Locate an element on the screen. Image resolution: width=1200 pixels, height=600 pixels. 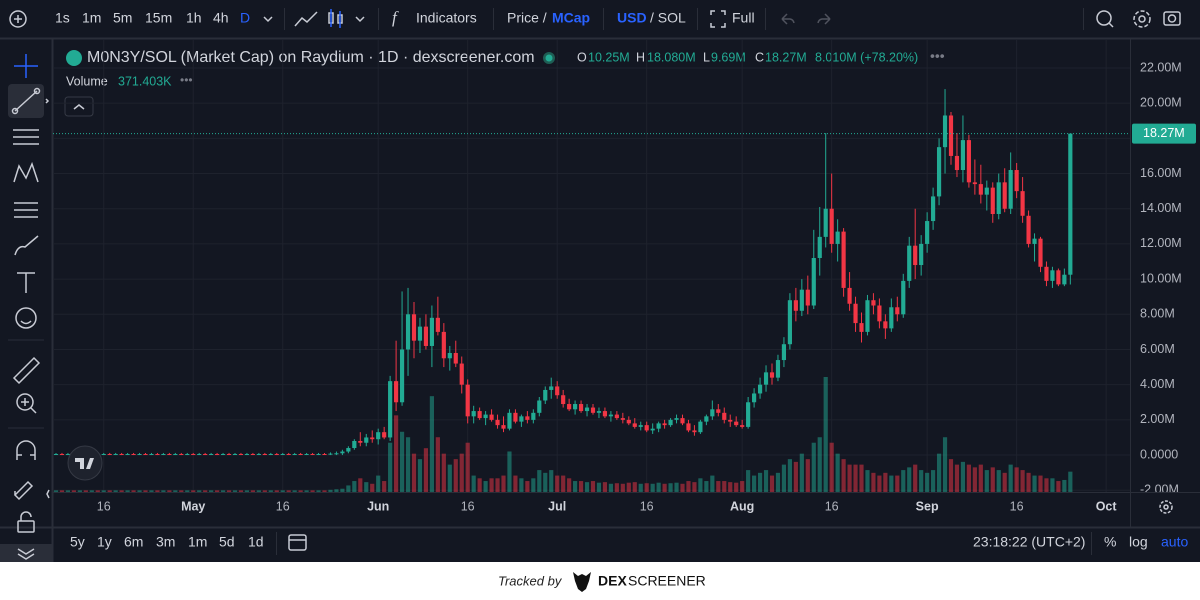
interval: 1h is located at coordinates (194, 18).